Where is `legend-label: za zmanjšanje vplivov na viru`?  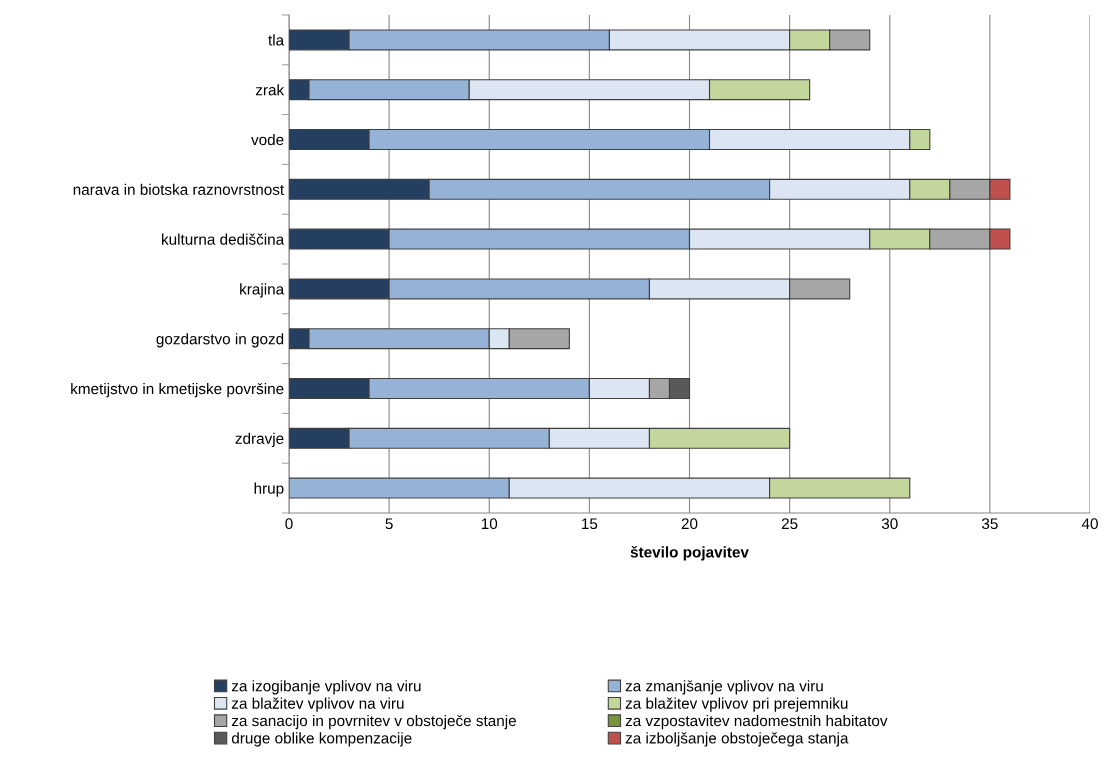
legend-label: za zmanjšanje vplivov na viru is located at coordinates (724, 687).